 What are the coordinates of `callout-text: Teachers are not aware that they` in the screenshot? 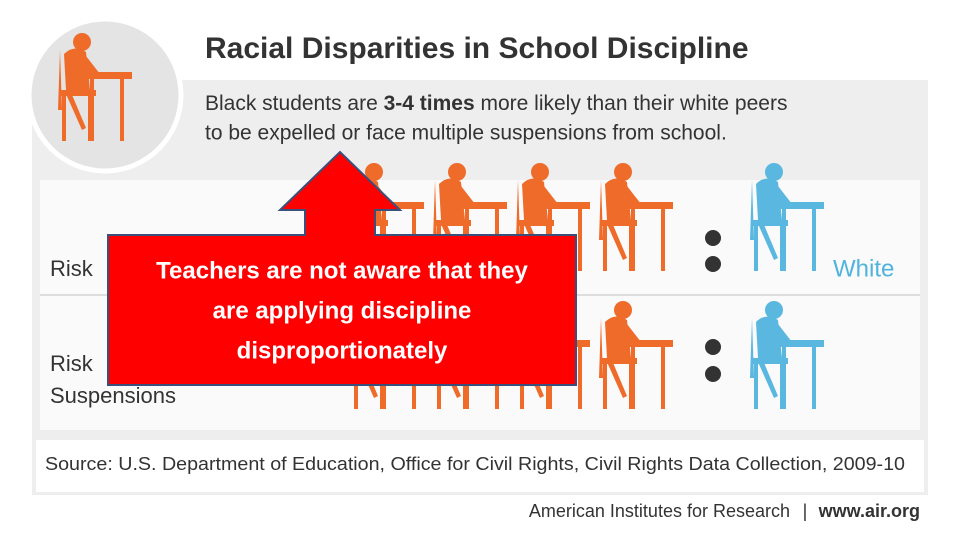 It's located at (342, 270).